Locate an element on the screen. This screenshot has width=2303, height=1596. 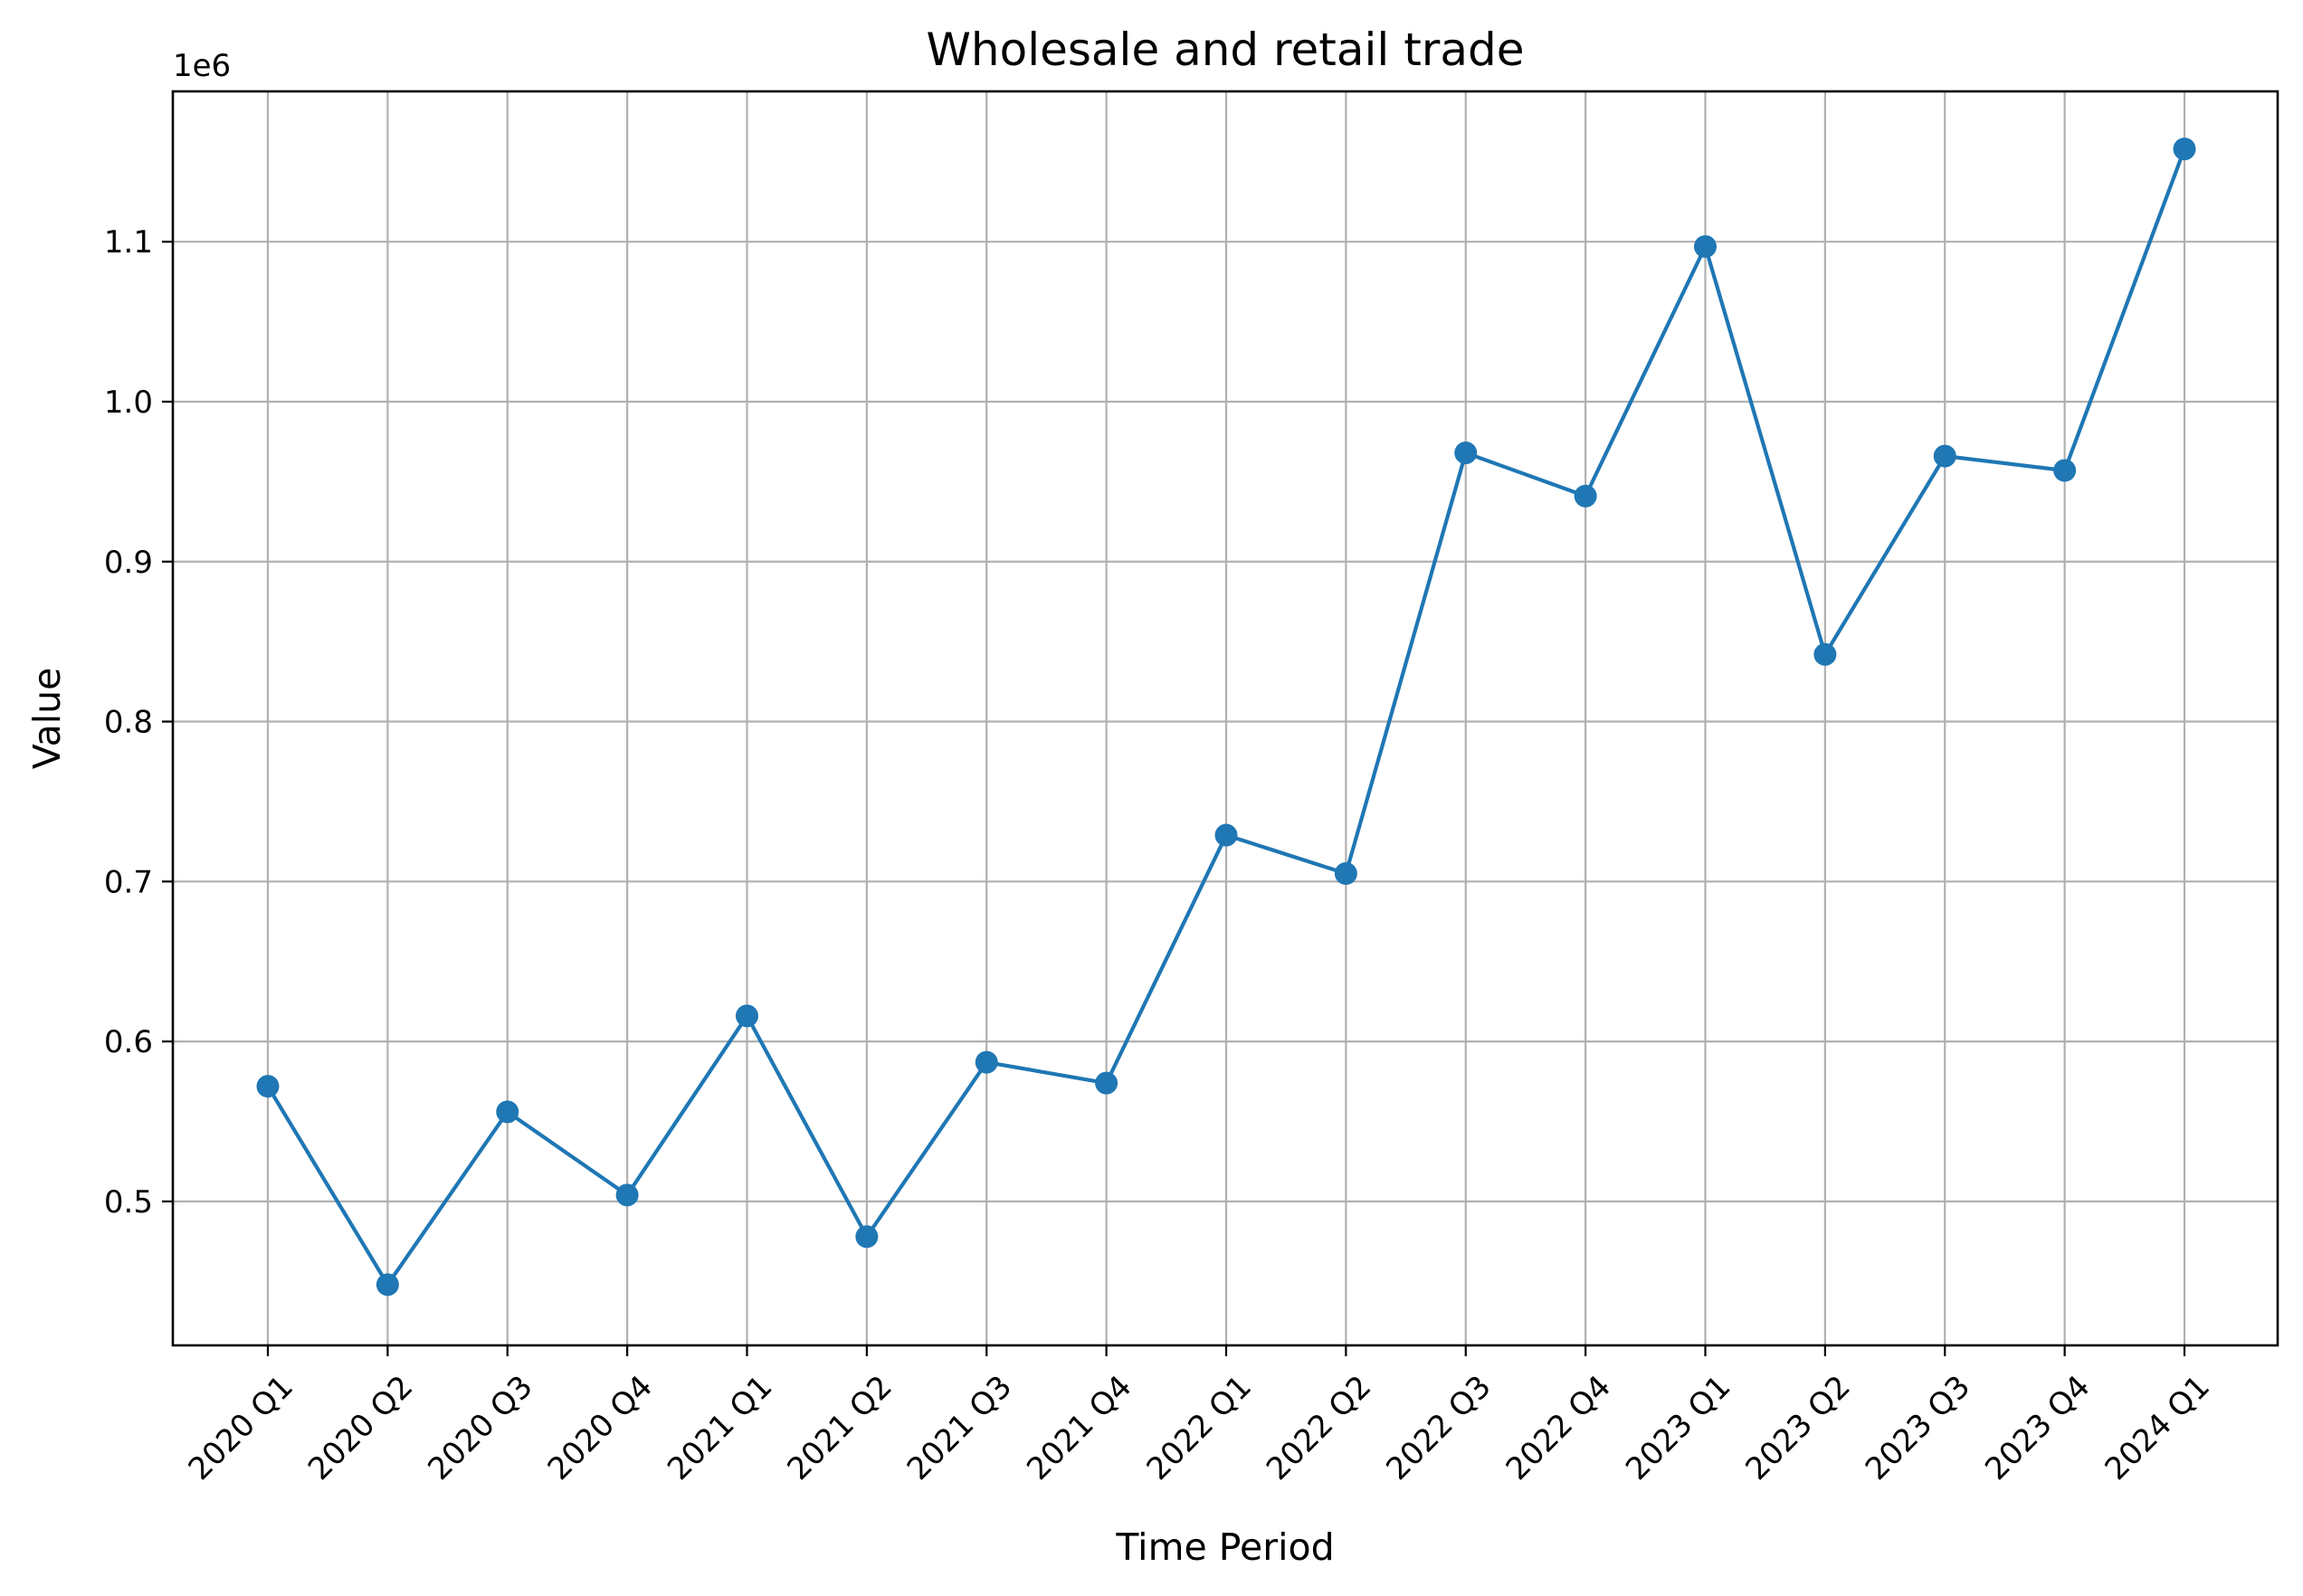
x-tick-label: 2022 Q4 is located at coordinates (1558, 1428).